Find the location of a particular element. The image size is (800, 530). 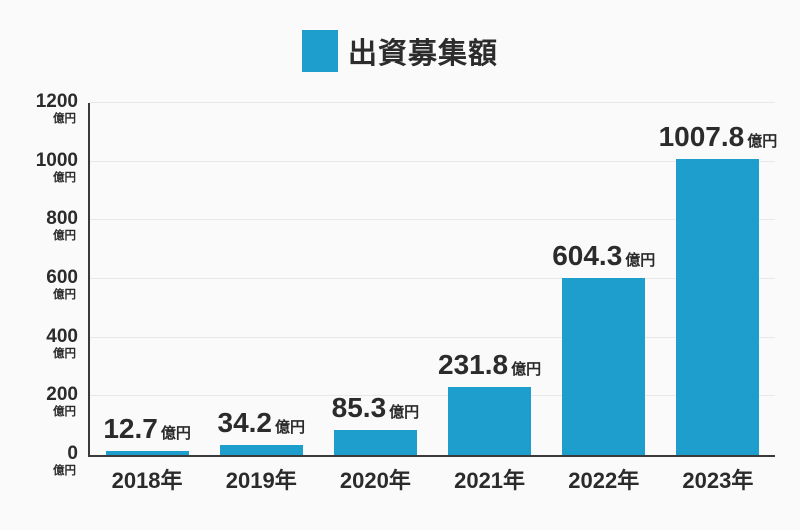

value-number: 12.7 is located at coordinates (130, 429).